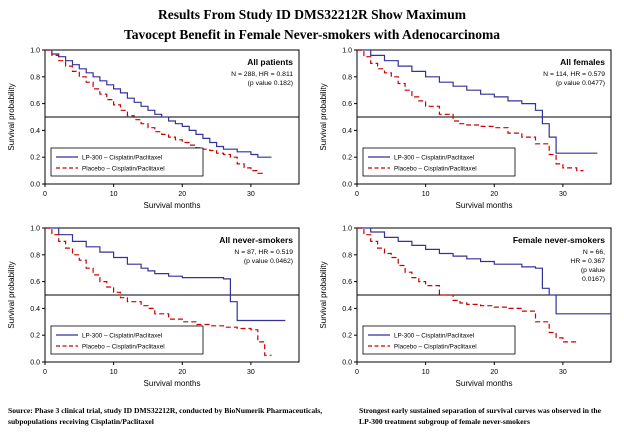  Describe the element at coordinates (580, 83) in the screenshot. I see `panel-stats-line: (p value 0.0477)` at that location.